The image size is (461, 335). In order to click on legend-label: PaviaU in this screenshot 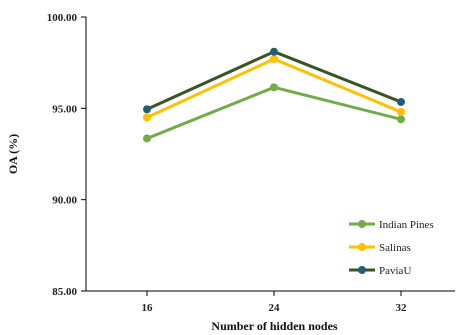, I will do `click(395, 271)`.